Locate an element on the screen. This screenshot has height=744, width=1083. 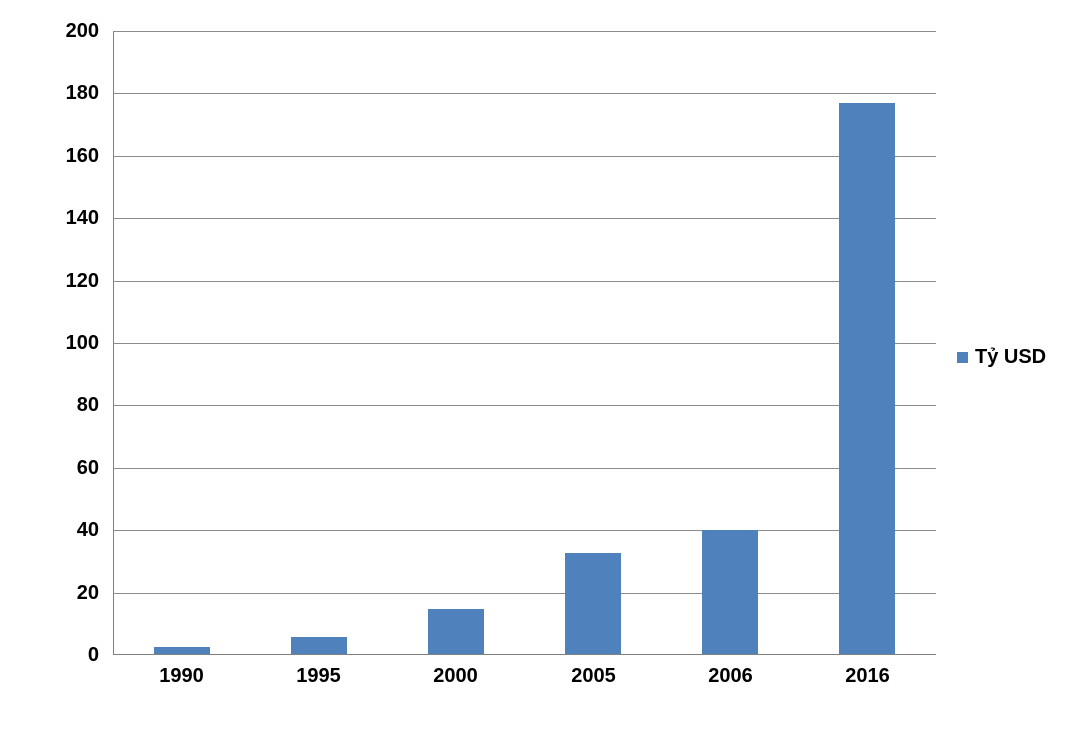
x-tick-label-1990: 1990 is located at coordinates (181, 676).